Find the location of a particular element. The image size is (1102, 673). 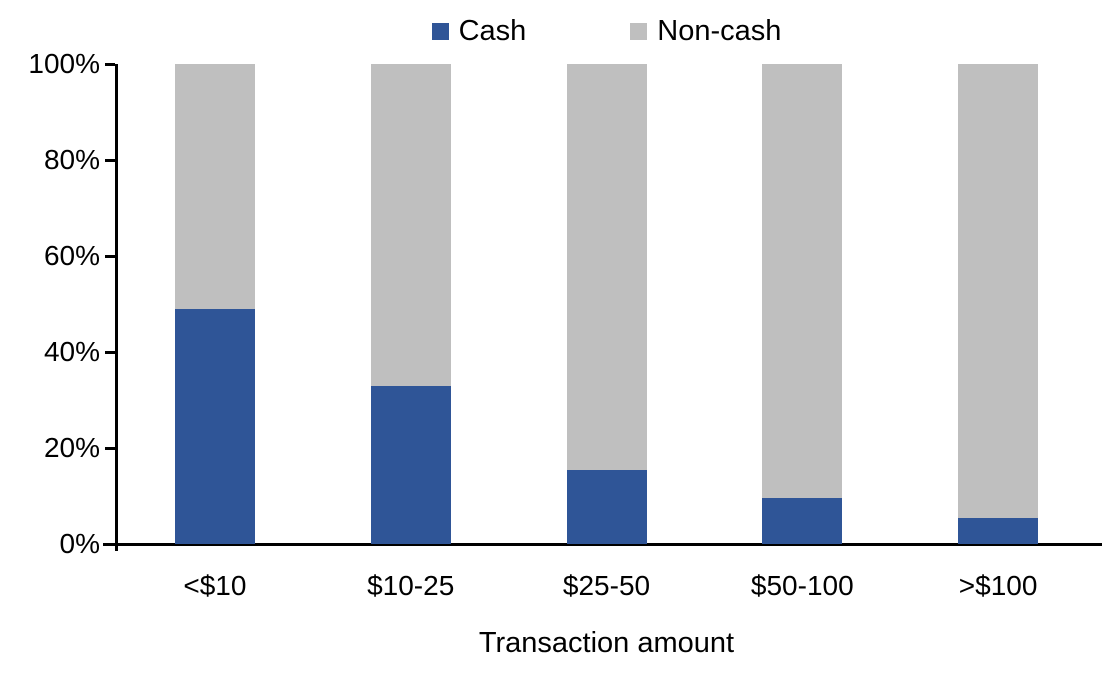

legend-label-cash: Cash is located at coordinates (492, 30).